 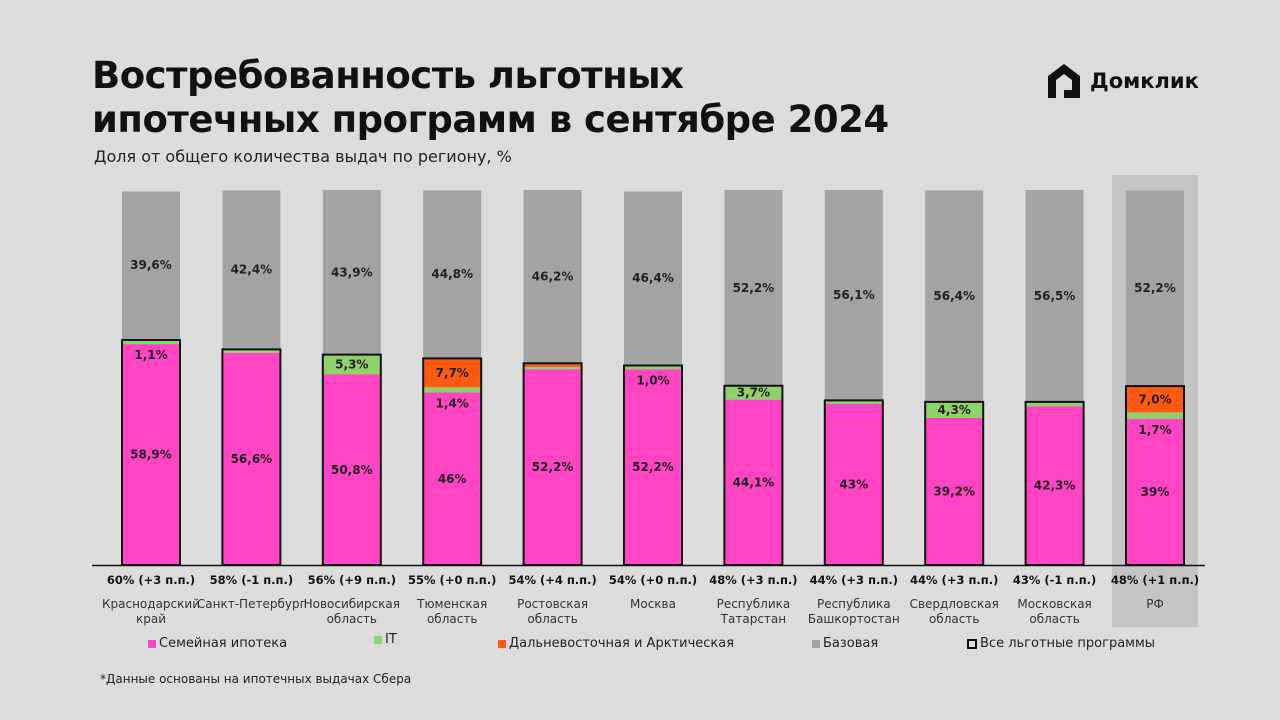 I want to click on category-label: Башкортостан, so click(x=854, y=619).